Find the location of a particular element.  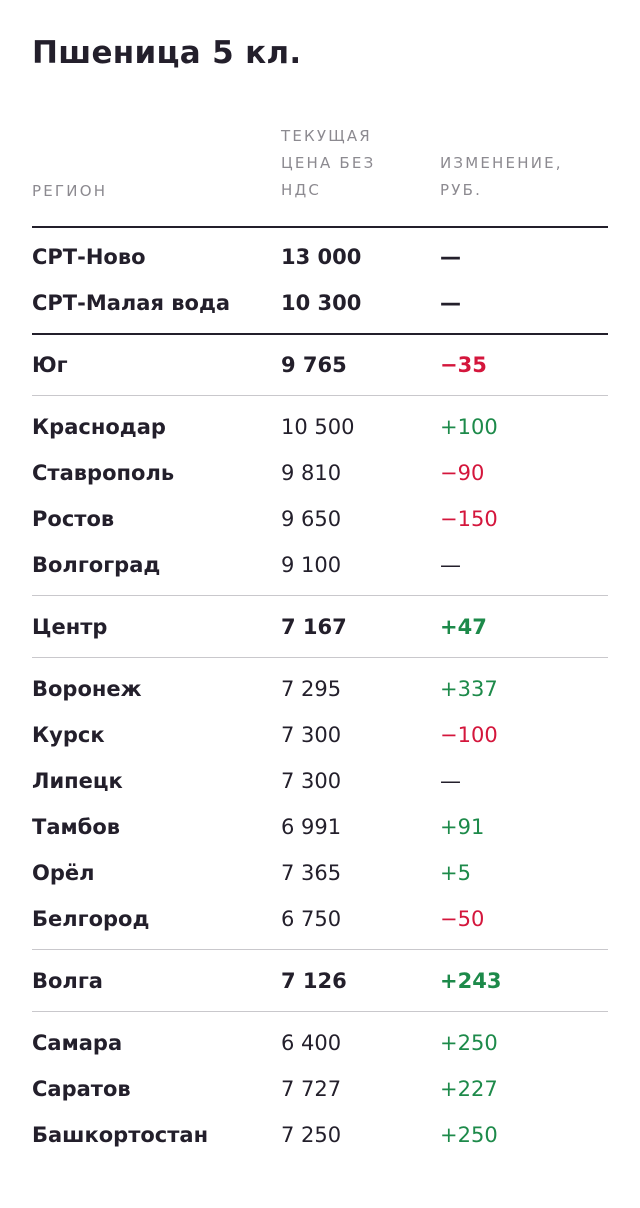

table-row: Курск 7 300 −100 is located at coordinates (320, 735).